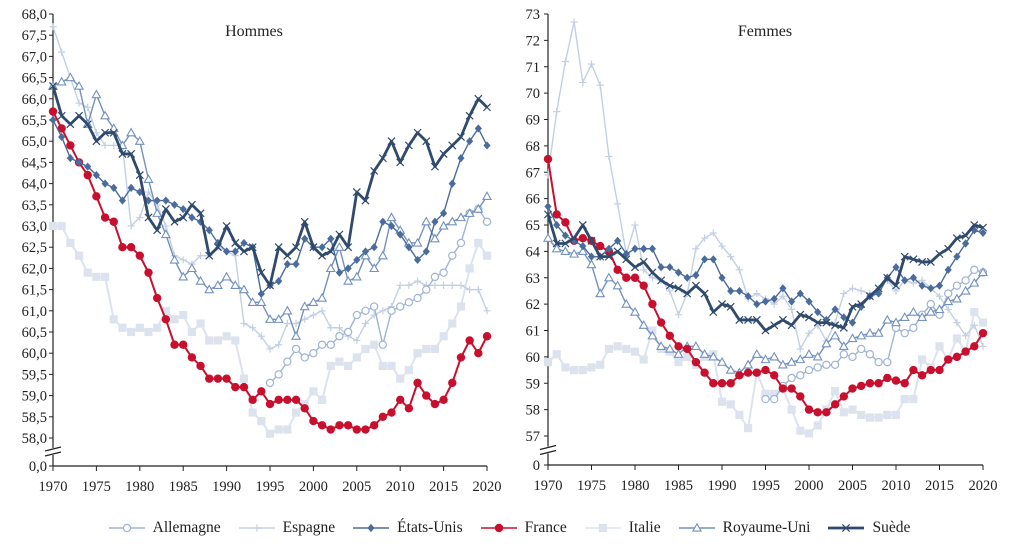 This screenshot has height=552, width=1017. Describe the element at coordinates (270, 487) in the screenshot. I see `x-tick-label: 1995` at that location.